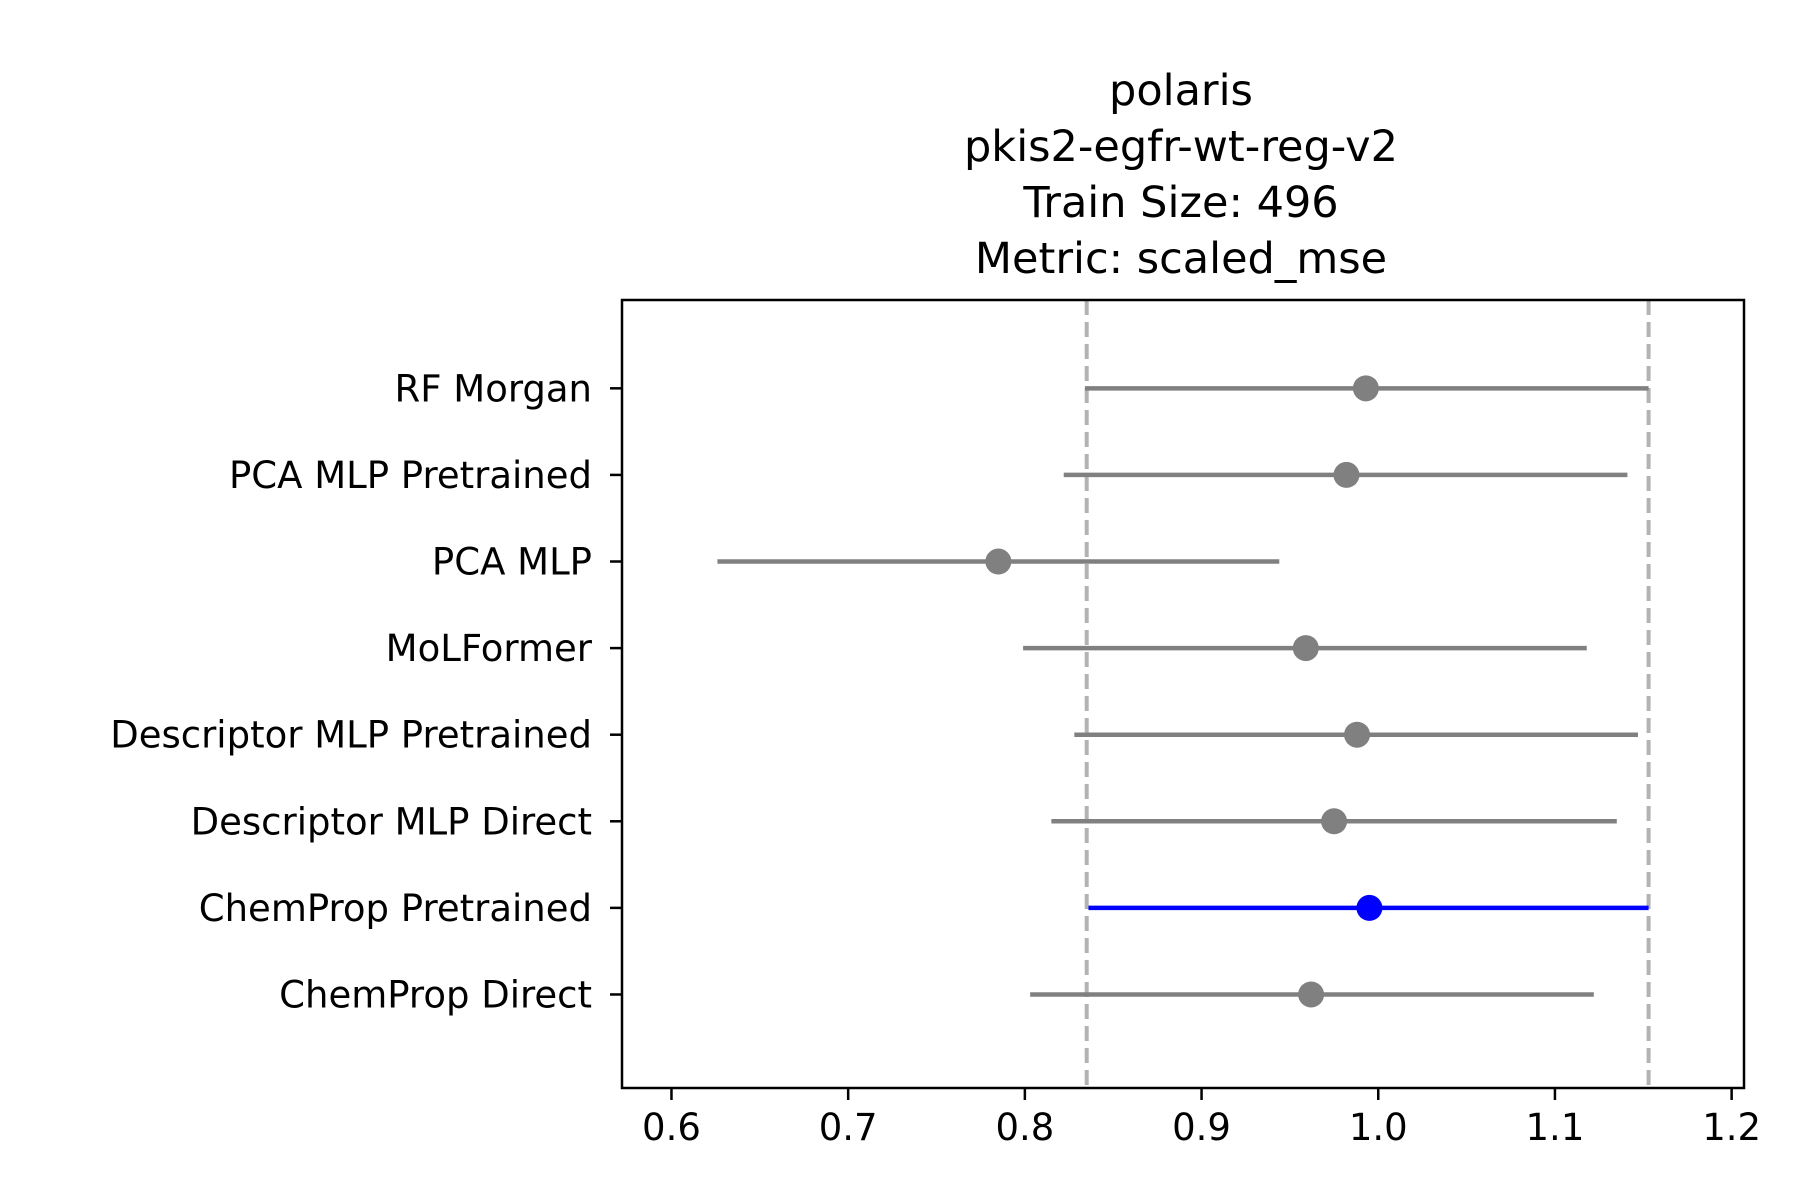 This screenshot has width=1800, height=1200. I want to click on point-molformer, so click(1305, 648).